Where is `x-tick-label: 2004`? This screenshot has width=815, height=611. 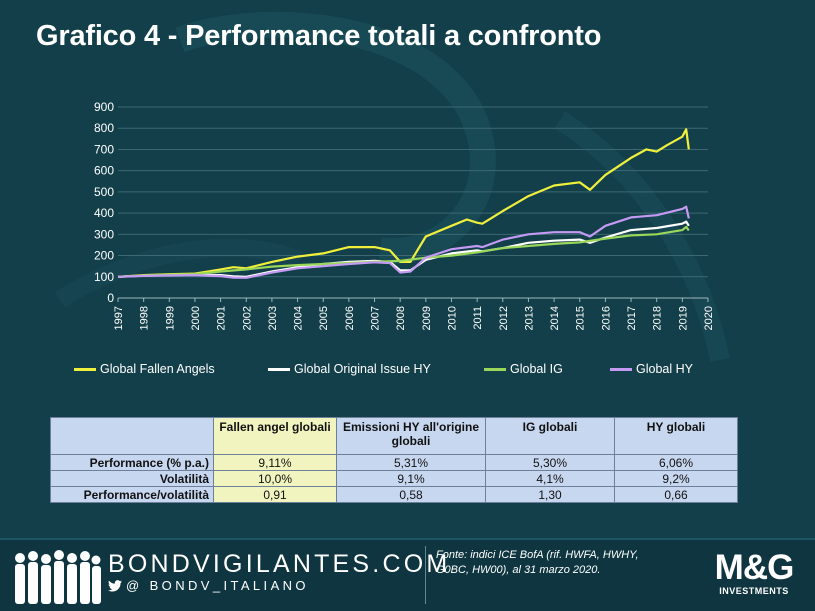
x-tick-label: 2004 is located at coordinates (299, 318).